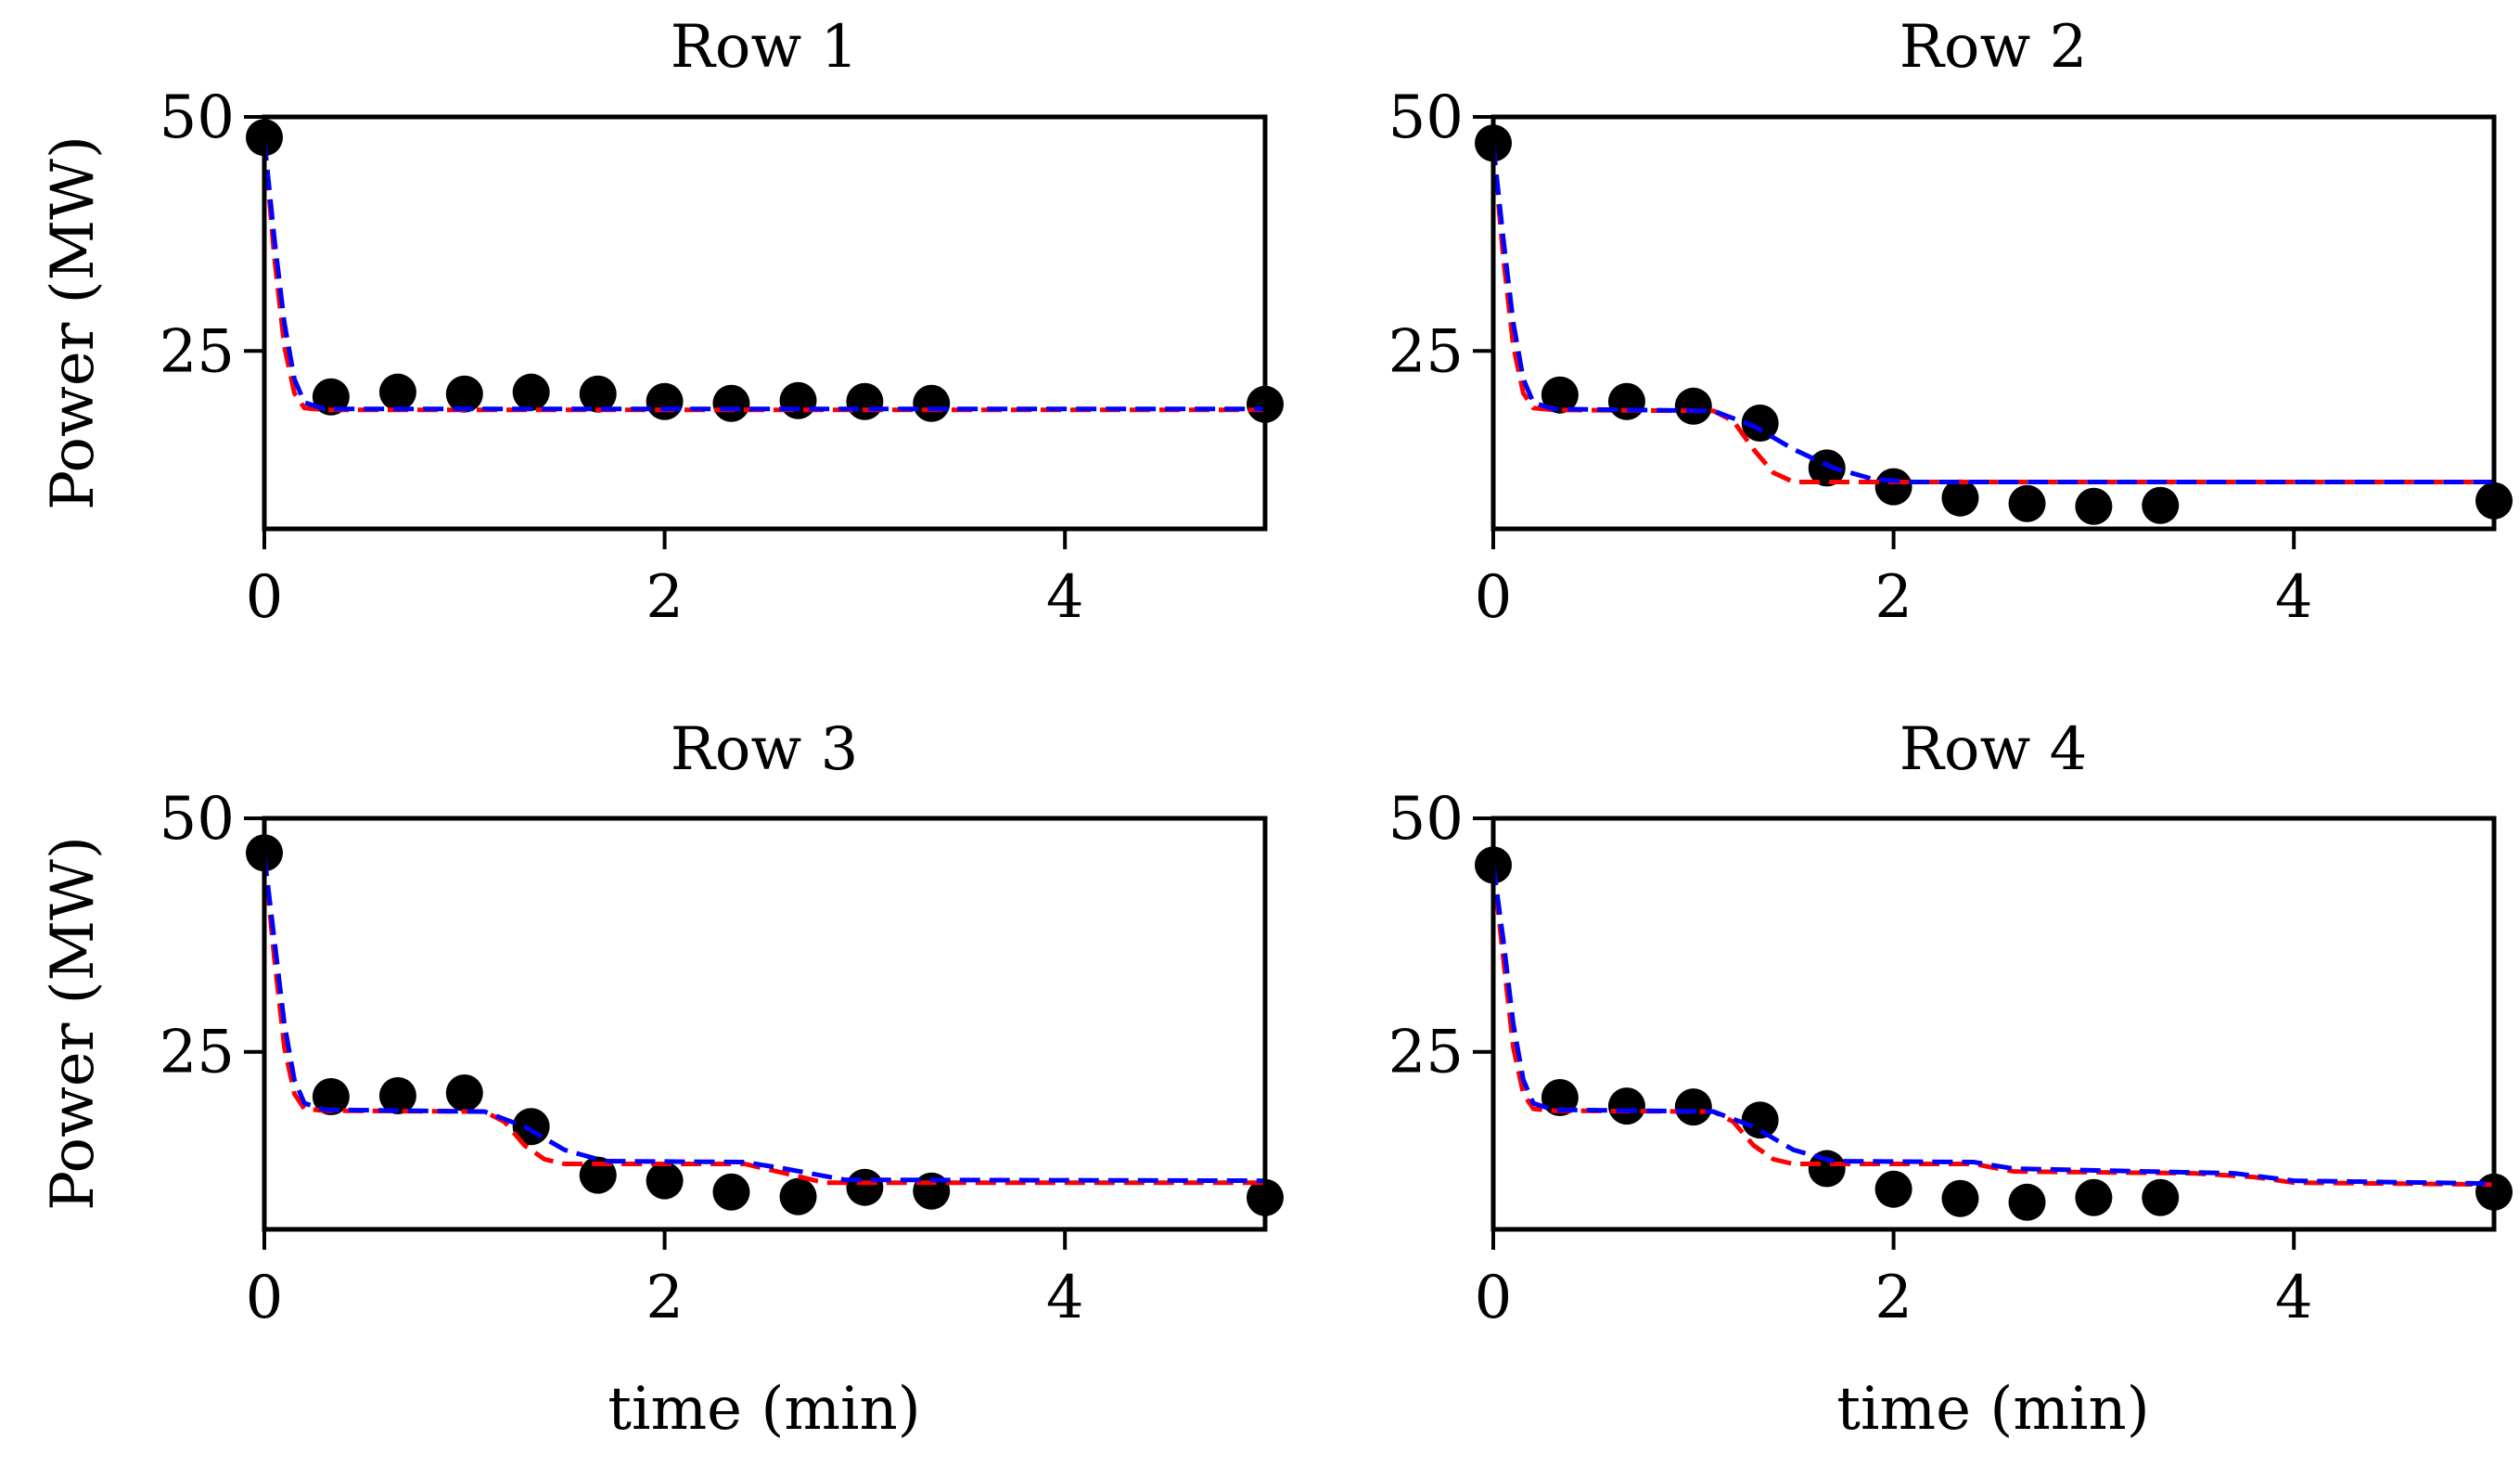 The image size is (2520, 1465). I want to click on subplot-title: Row 4, so click(1994, 749).